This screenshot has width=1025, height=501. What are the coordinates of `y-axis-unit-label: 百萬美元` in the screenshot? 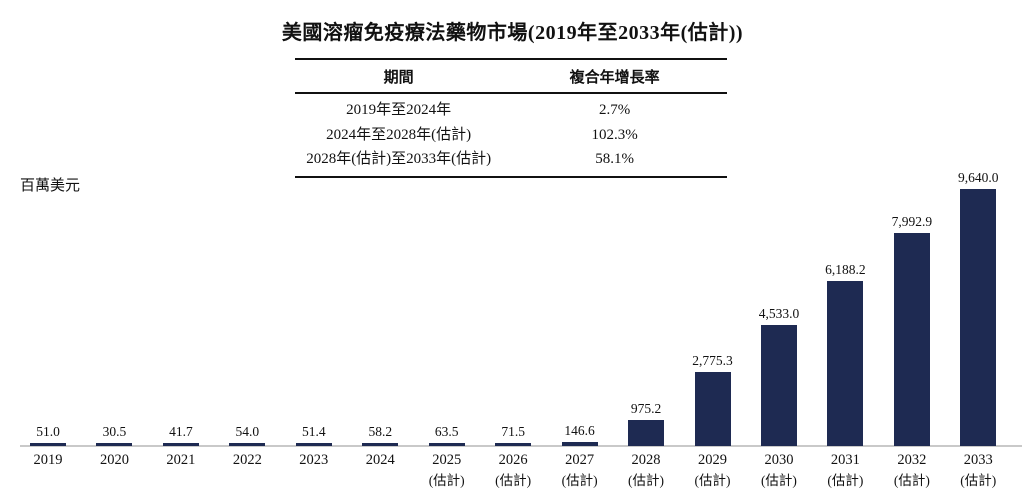 It's located at (50, 186).